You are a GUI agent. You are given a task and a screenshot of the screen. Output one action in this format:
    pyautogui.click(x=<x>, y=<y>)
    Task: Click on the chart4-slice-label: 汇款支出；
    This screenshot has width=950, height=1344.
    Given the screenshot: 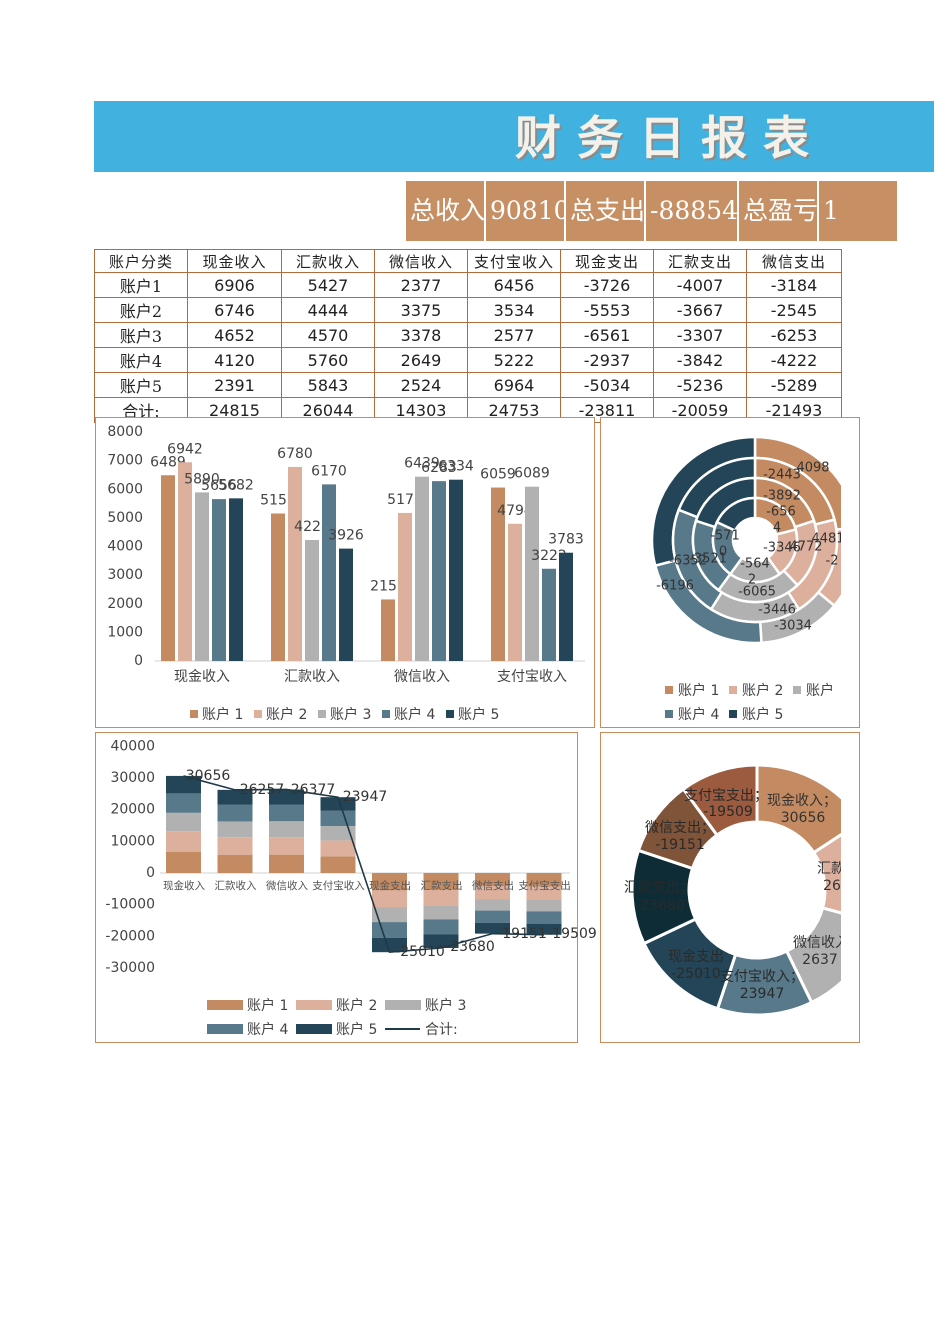 What is the action you would take?
    pyautogui.click(x=659, y=888)
    